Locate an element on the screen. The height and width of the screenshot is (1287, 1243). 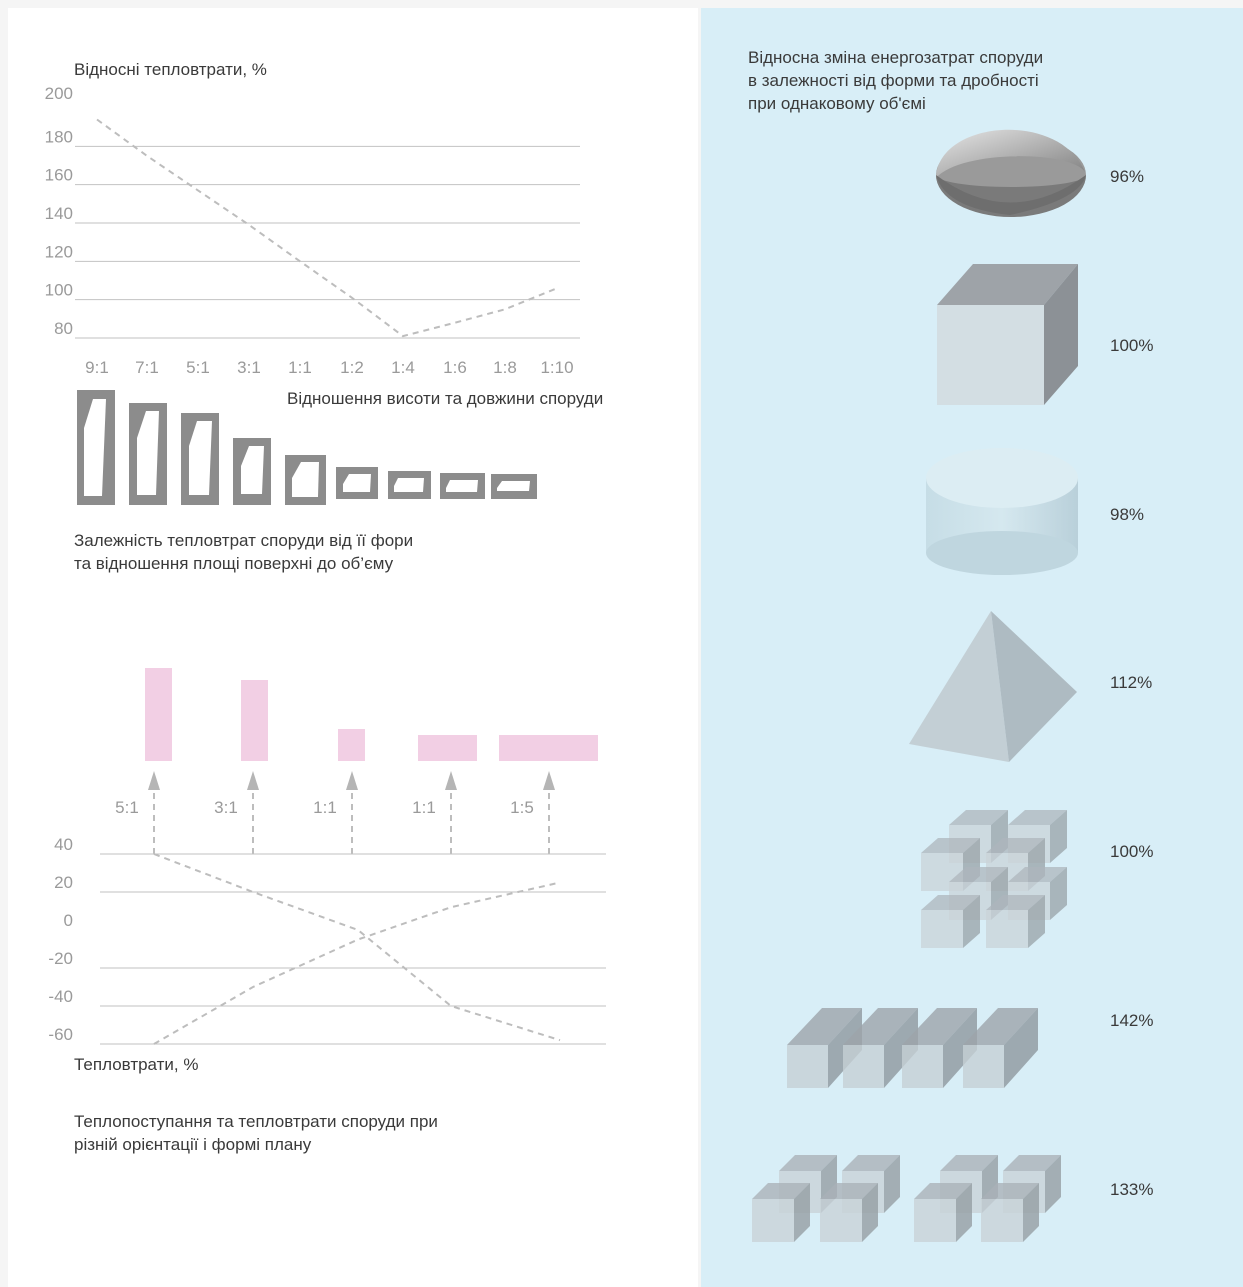
chart2-series is located at coordinates (357, 949).